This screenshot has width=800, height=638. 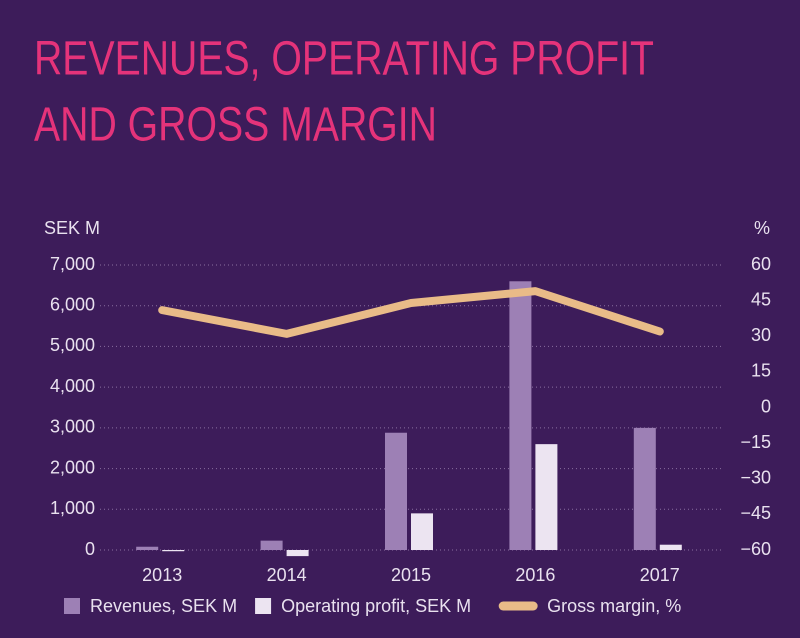 What do you see at coordinates (235, 125) in the screenshot?
I see `chart-title: AND GROSS MARGIN` at bounding box center [235, 125].